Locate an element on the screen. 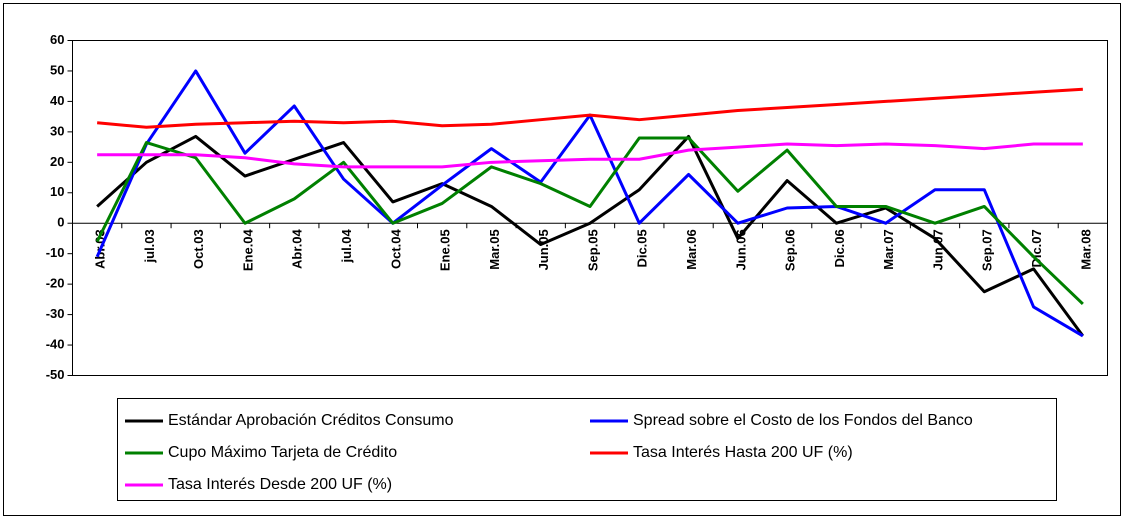  x-tick-label: jul.03 is located at coordinates (149, 246).